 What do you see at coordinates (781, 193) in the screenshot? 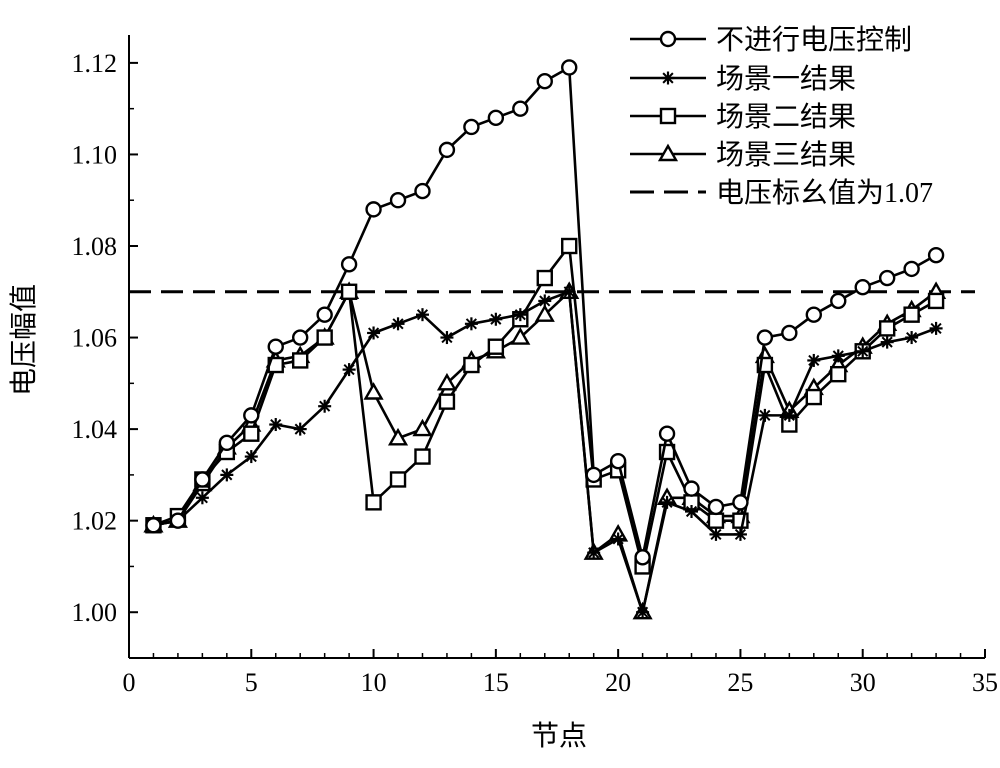
I see `legend-entry-reference: 电压标幺值为1.07` at bounding box center [781, 193].